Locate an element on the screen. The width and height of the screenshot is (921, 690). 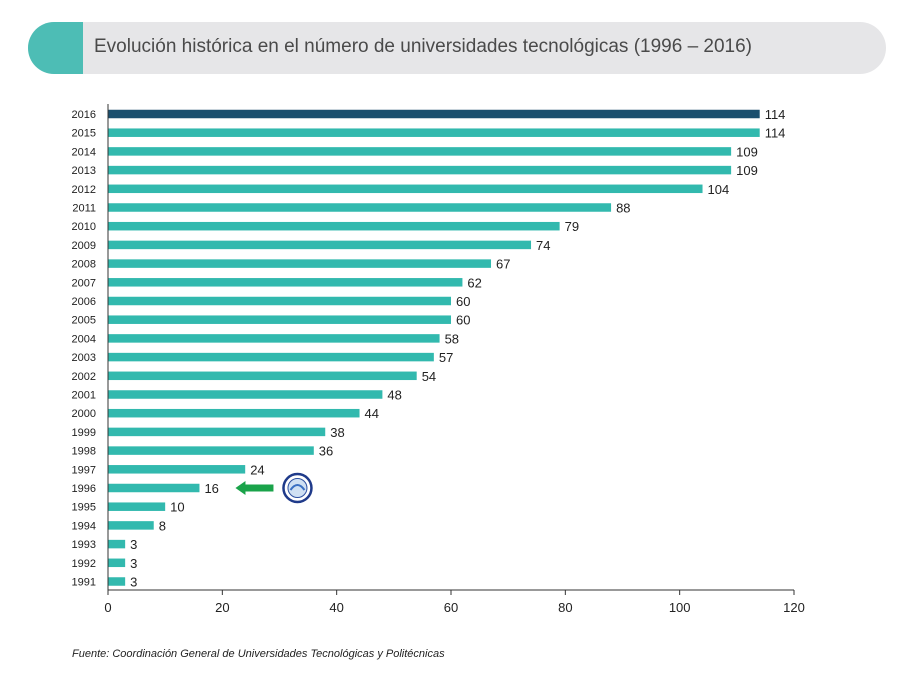
header-bar is located at coordinates (457, 48).